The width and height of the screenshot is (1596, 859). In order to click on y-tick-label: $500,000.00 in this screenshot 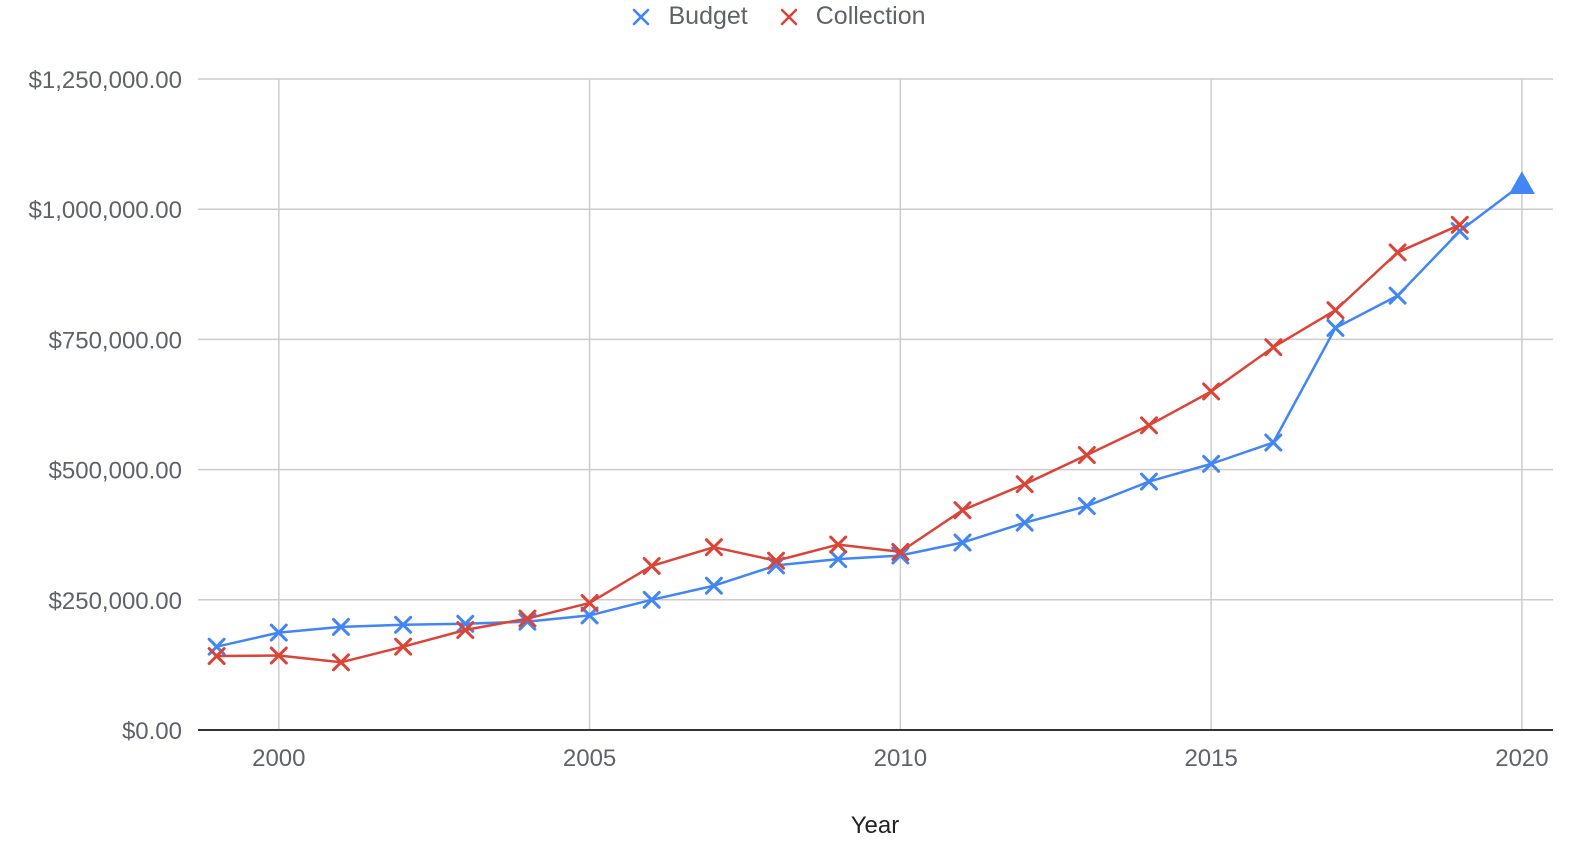, I will do `click(115, 471)`.